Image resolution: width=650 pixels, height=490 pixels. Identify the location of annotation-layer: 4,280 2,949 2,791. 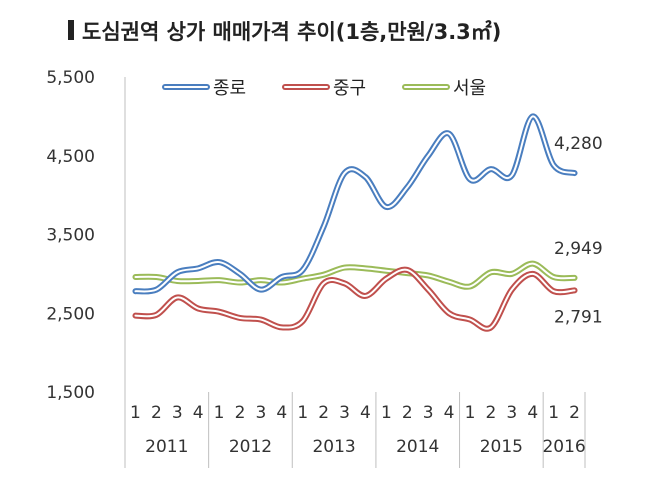
(578, 230).